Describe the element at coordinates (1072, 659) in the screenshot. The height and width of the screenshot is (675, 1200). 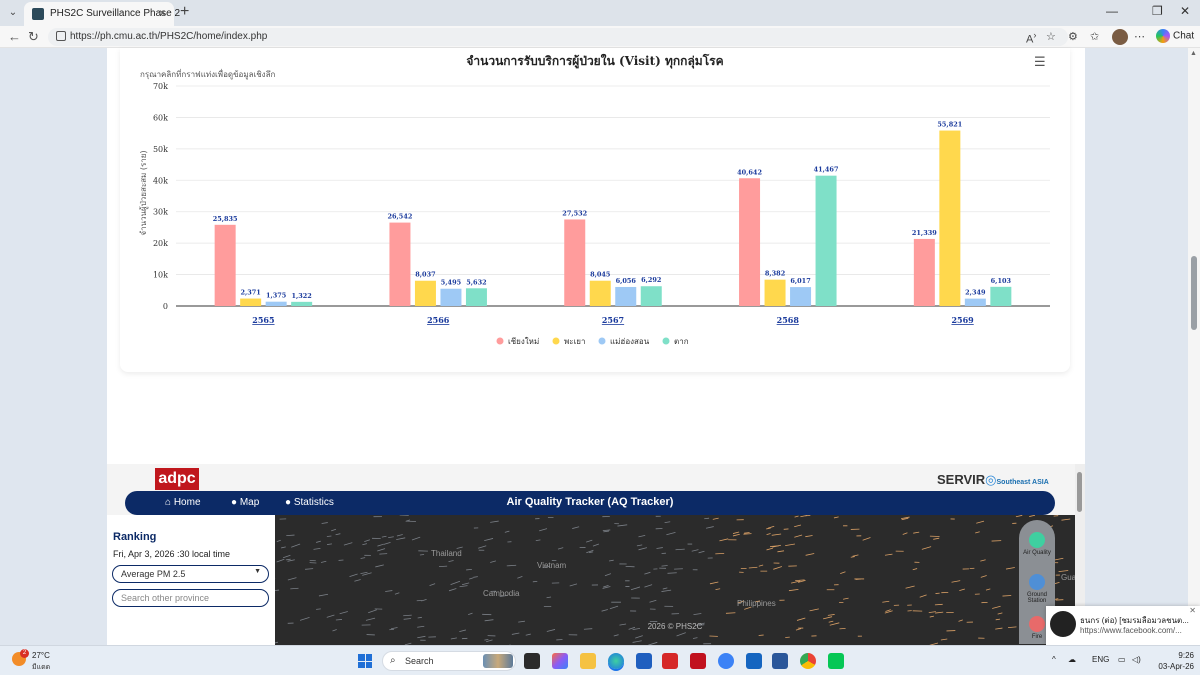
I see `cloud-icon: ☁` at that location.